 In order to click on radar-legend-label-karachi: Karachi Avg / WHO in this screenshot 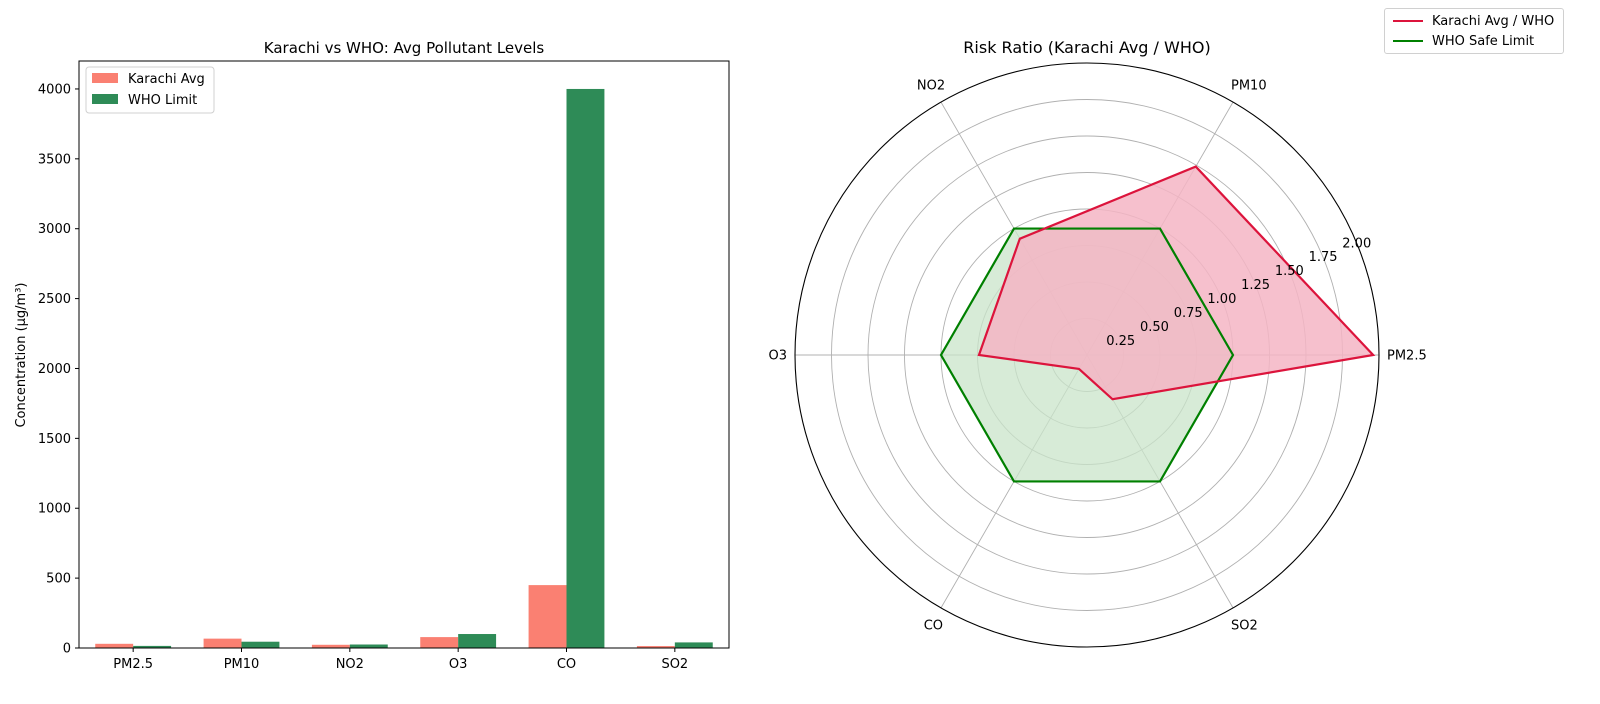, I will do `click(1493, 21)`.